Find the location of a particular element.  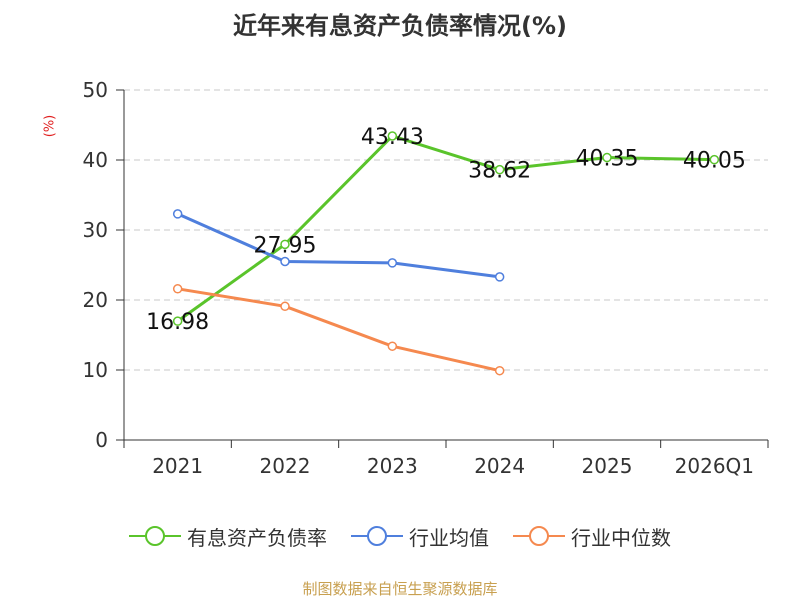

data-label: 16.98 is located at coordinates (177, 322).